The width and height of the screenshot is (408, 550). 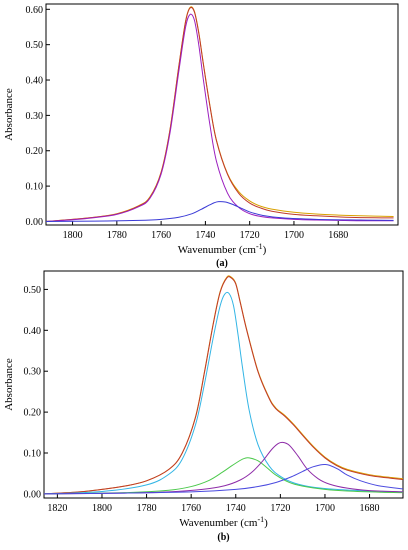 I want to click on x-tick-label: 1820, so click(x=57, y=508).